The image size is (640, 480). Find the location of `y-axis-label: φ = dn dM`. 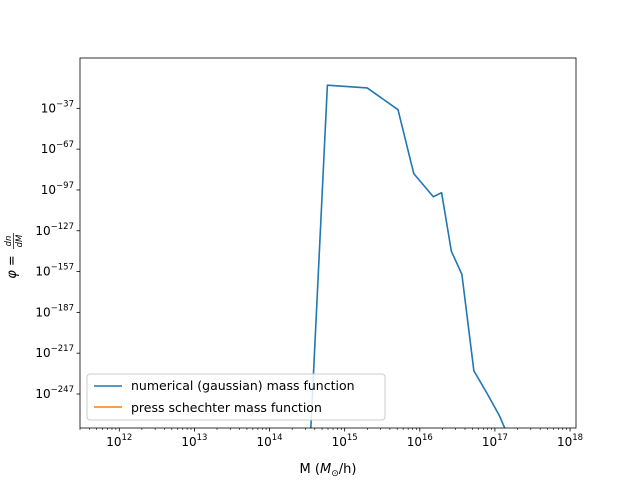

y-axis-label: φ = dn dM is located at coordinates (14, 256).